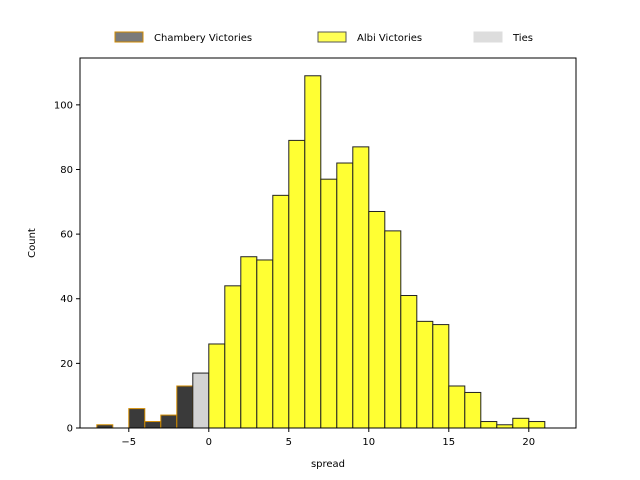 Image resolution: width=640 pixels, height=480 pixels. I want to click on y-tick-label-0: 0, so click(70, 429).